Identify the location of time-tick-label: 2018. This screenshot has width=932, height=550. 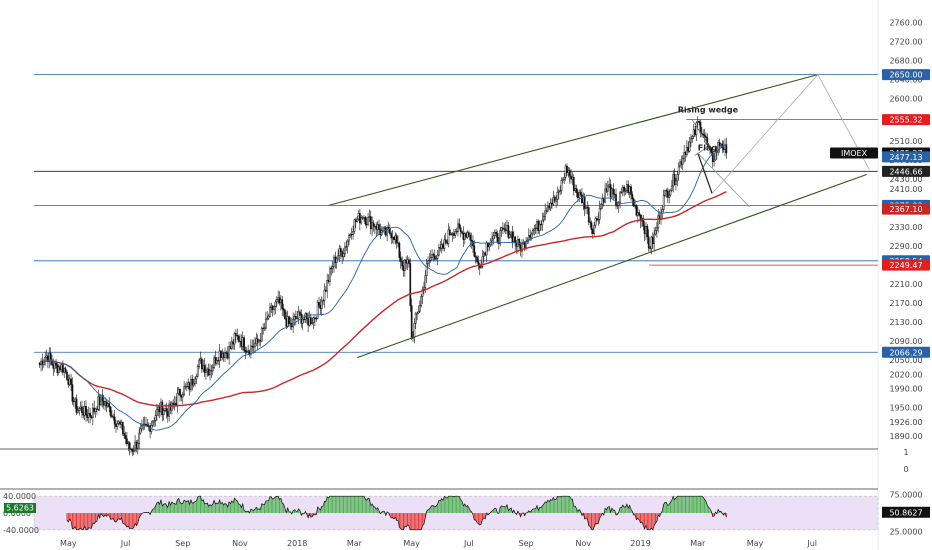
(297, 543).